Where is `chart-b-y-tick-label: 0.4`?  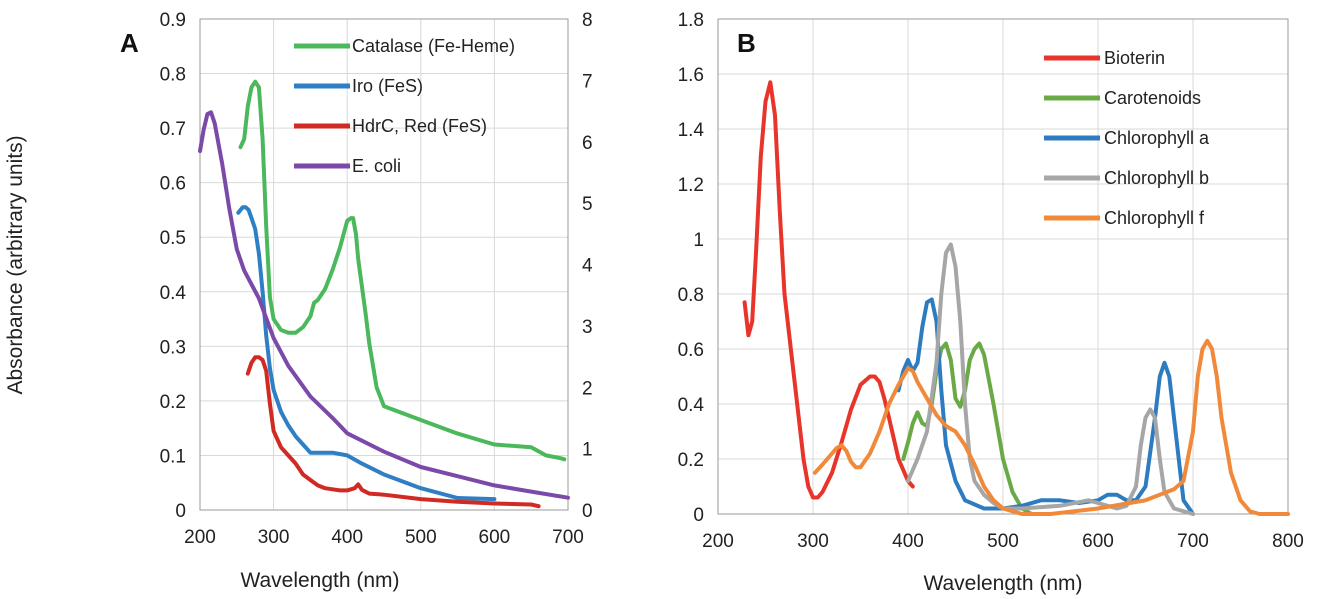
chart-b-y-tick-label: 0.4 is located at coordinates (691, 405).